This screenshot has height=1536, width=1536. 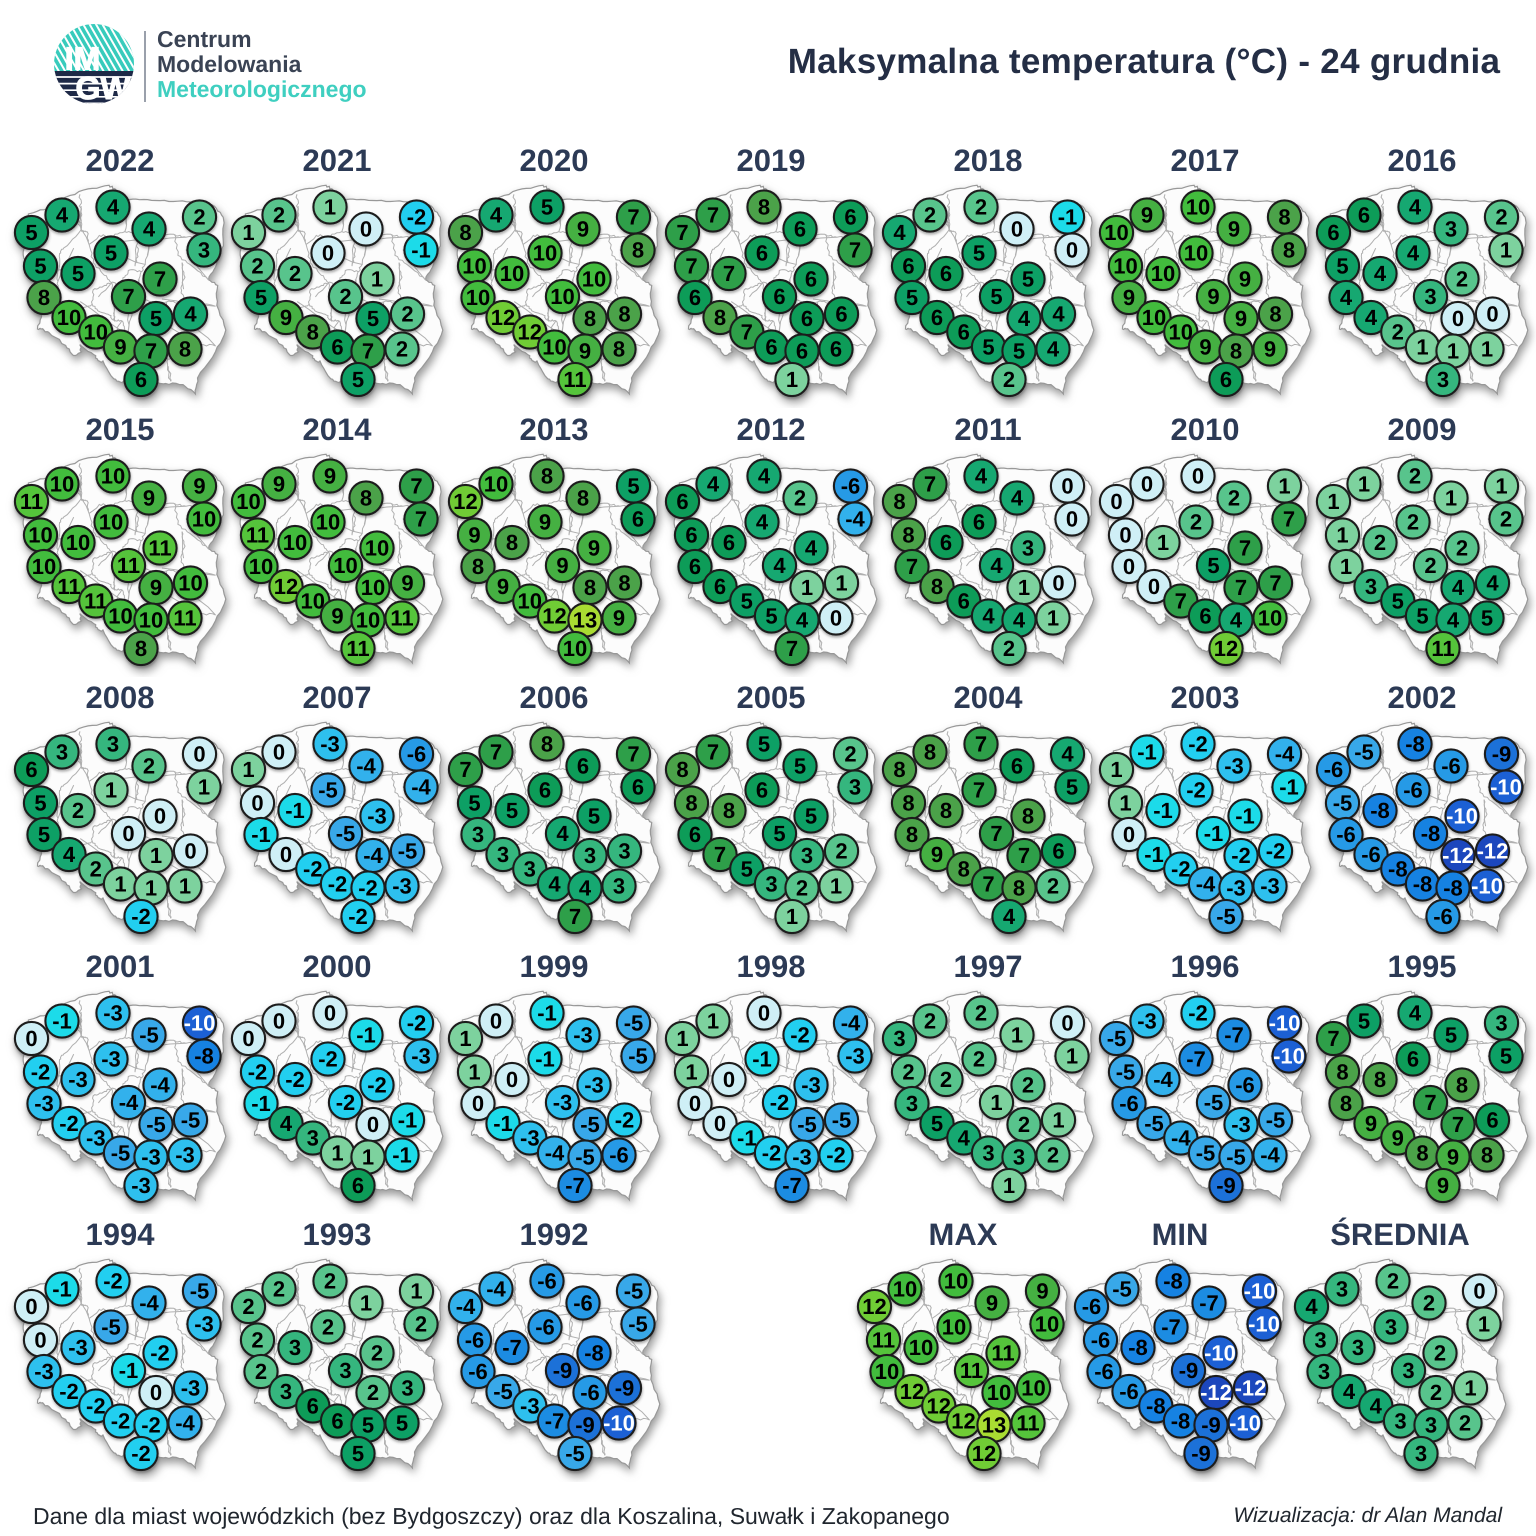 What do you see at coordinates (465, 501) in the screenshot?
I see `svg-text: 12` at bounding box center [465, 501].